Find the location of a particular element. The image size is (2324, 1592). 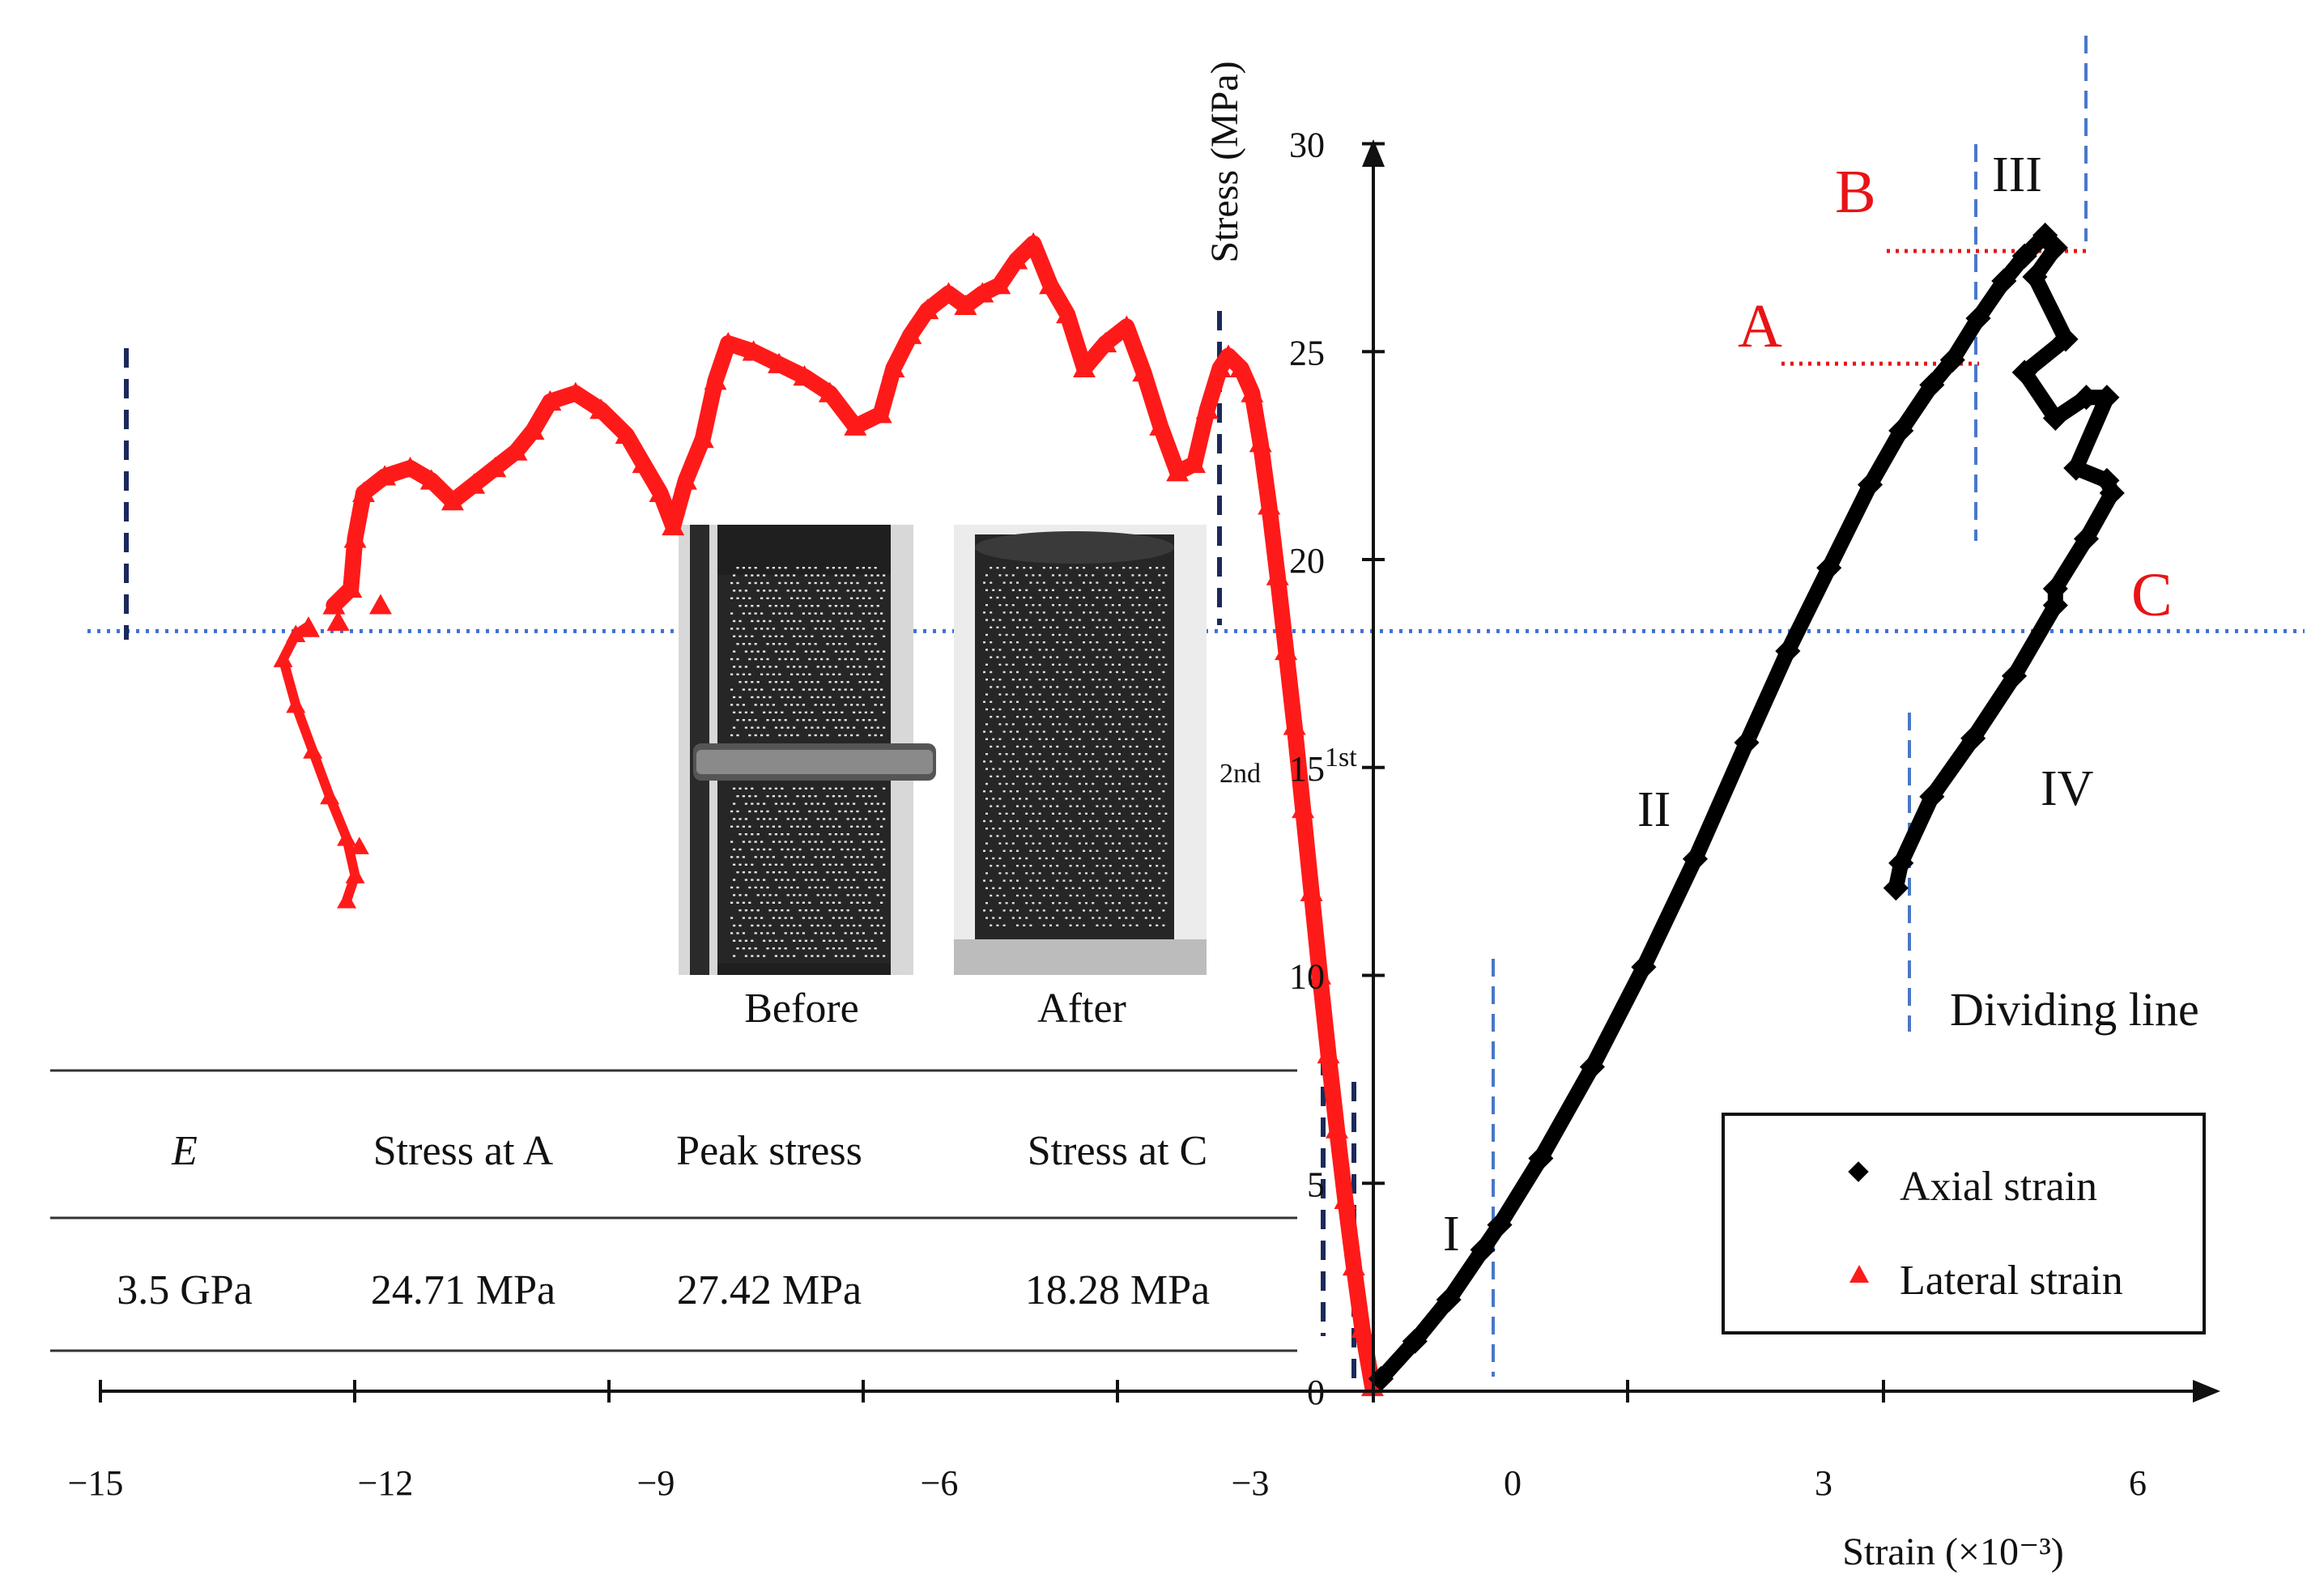

point-label-b: B is located at coordinates (1856, 192).